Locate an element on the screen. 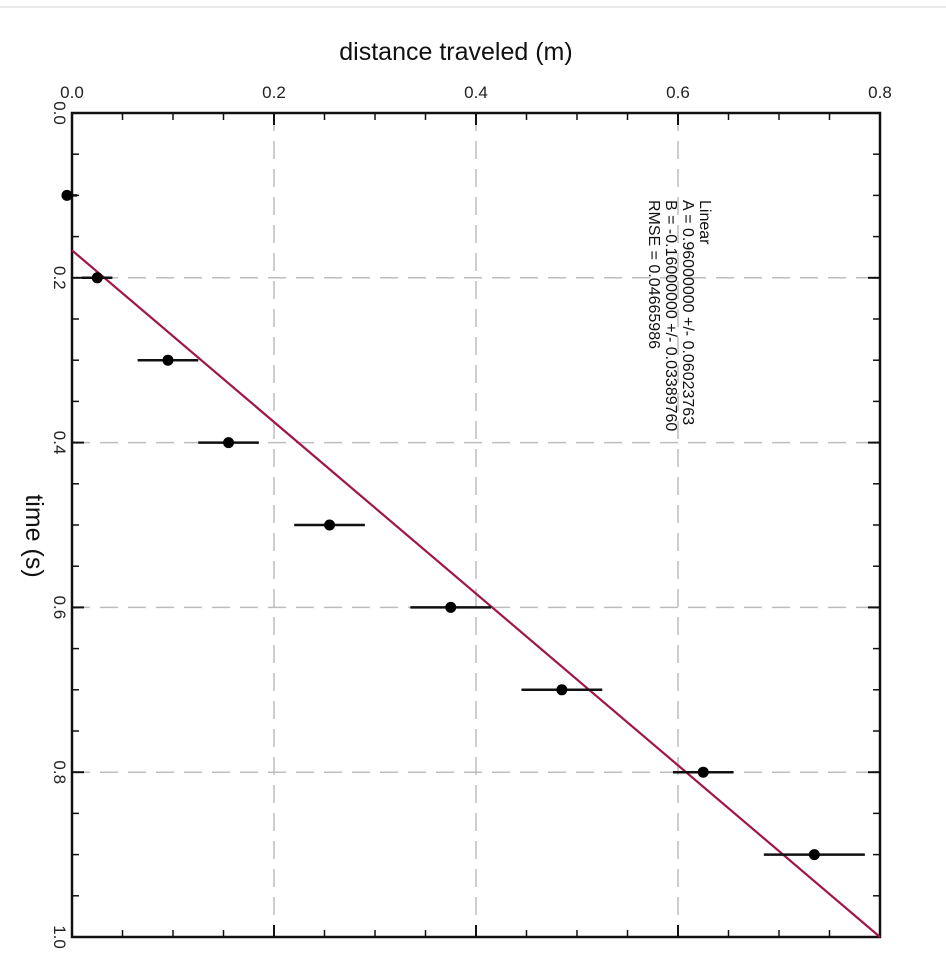 This screenshot has width=946, height=974. y-tick-label: 0.6 is located at coordinates (59, 608).